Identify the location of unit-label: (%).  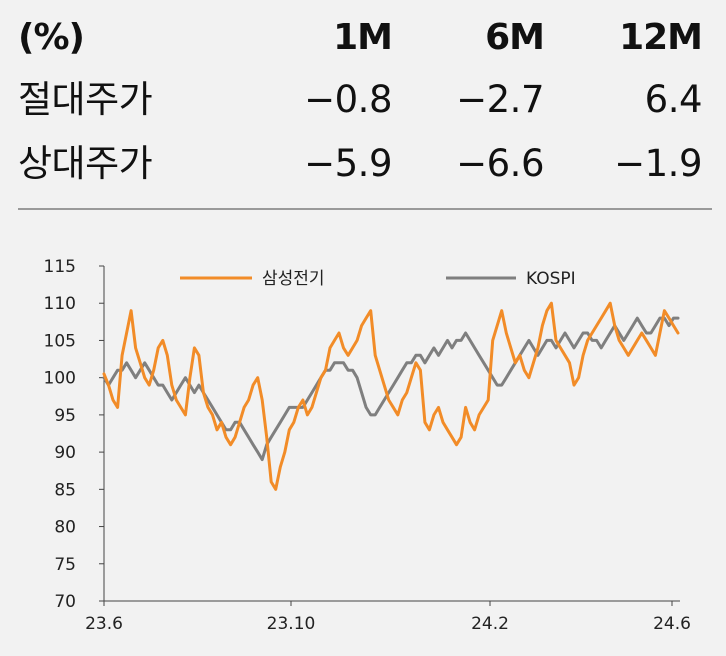
(51, 37).